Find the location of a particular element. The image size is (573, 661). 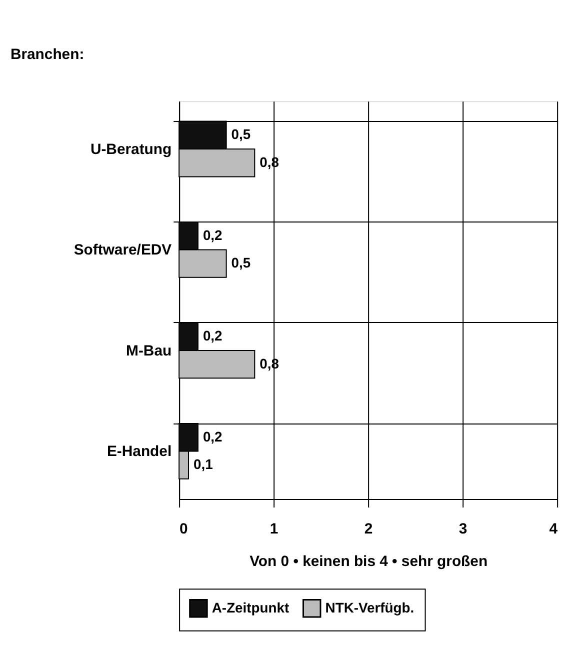

y-tick-label: Software/EDV is located at coordinates (123, 250).